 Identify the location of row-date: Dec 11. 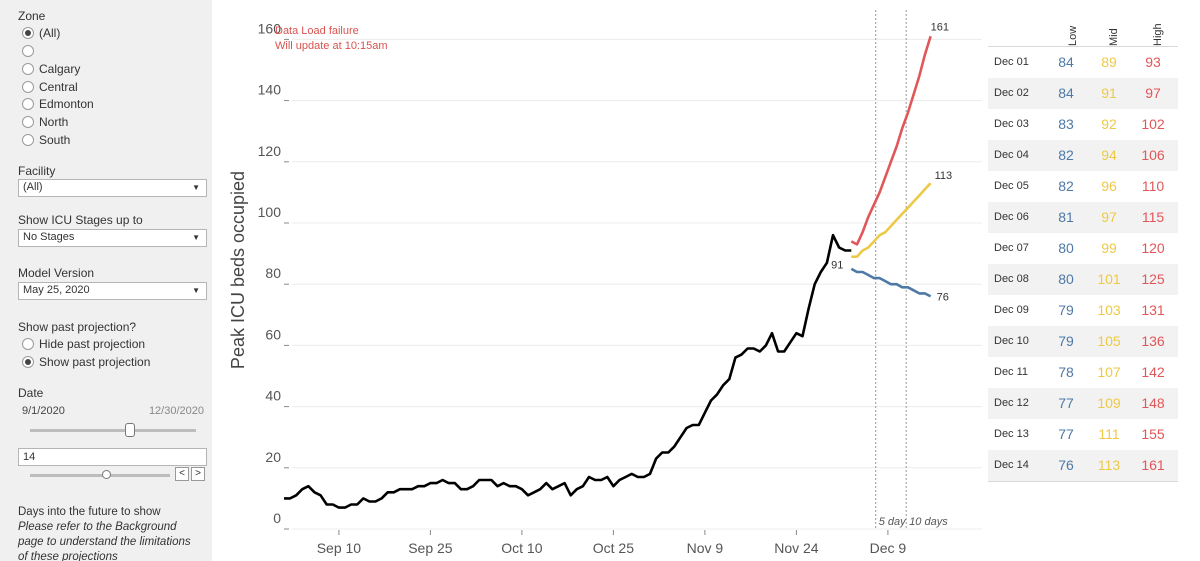
(1011, 372).